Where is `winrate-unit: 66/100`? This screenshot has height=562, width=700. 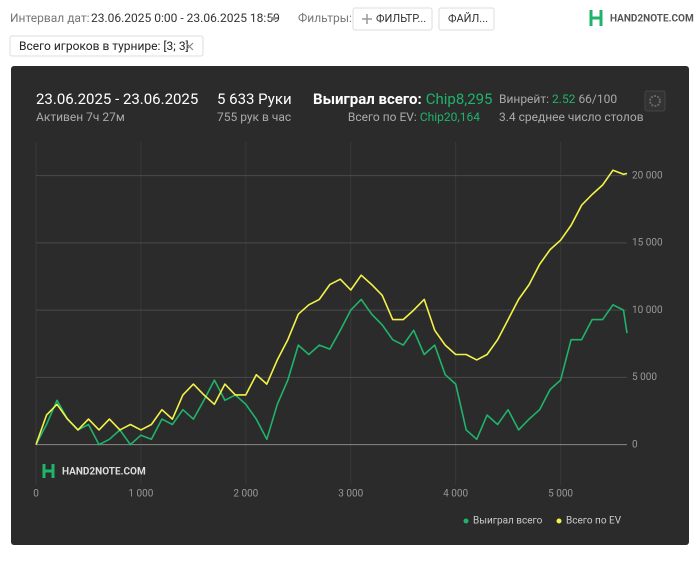
winrate-unit: 66/100 is located at coordinates (597, 99).